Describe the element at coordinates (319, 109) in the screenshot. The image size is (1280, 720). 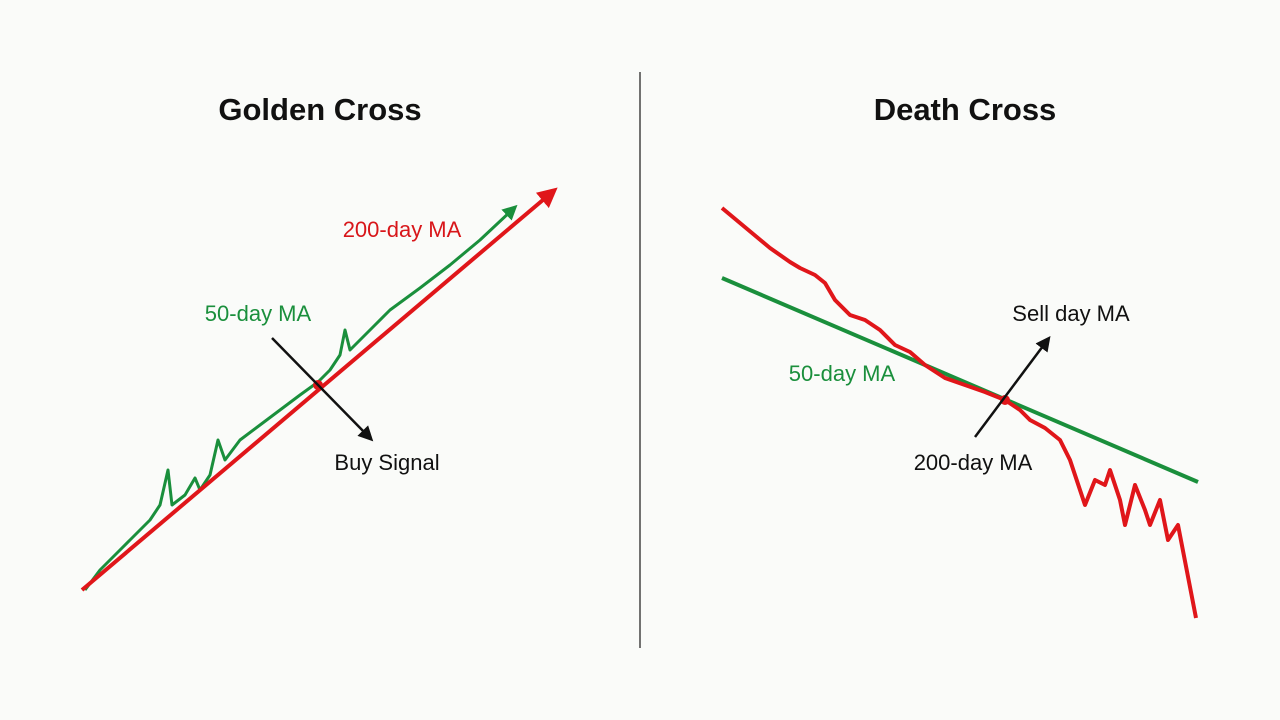
I see `panel-title: Golden Cross` at that location.